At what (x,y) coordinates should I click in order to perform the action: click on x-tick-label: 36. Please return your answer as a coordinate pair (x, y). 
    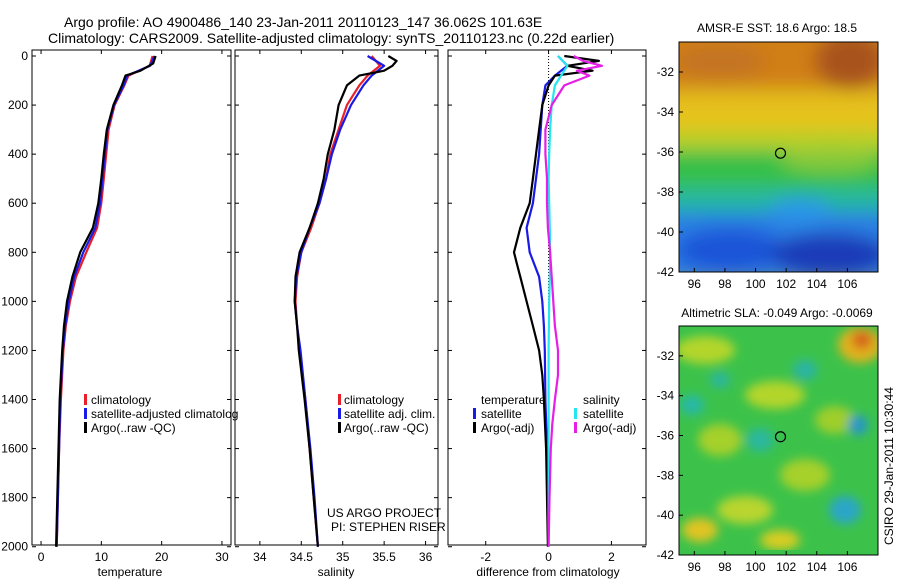
    Looking at the image, I should click on (426, 557).